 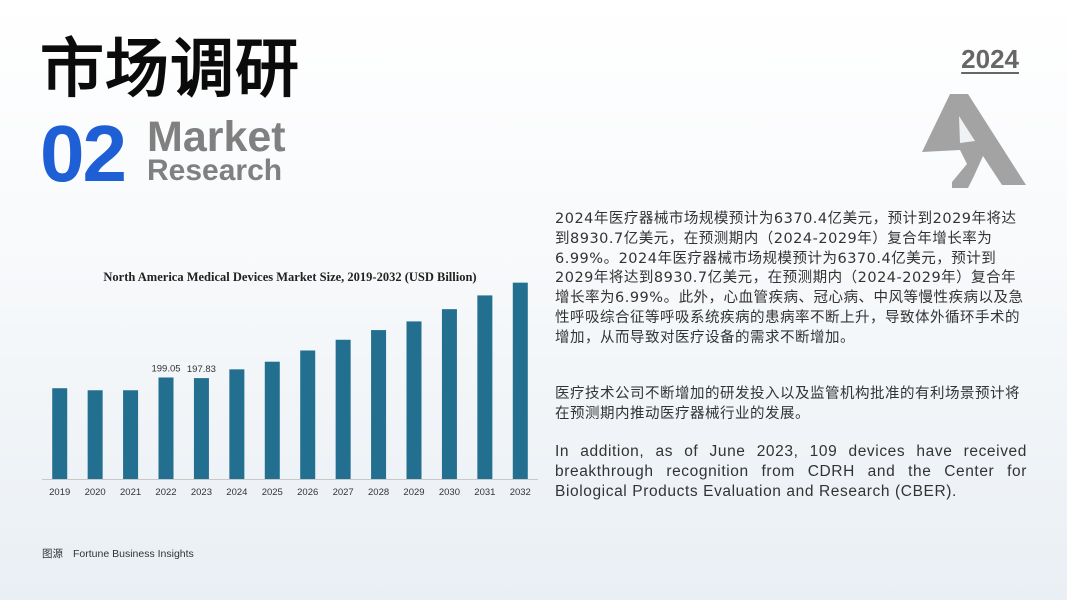 I want to click on bar-2032, so click(x=520, y=380).